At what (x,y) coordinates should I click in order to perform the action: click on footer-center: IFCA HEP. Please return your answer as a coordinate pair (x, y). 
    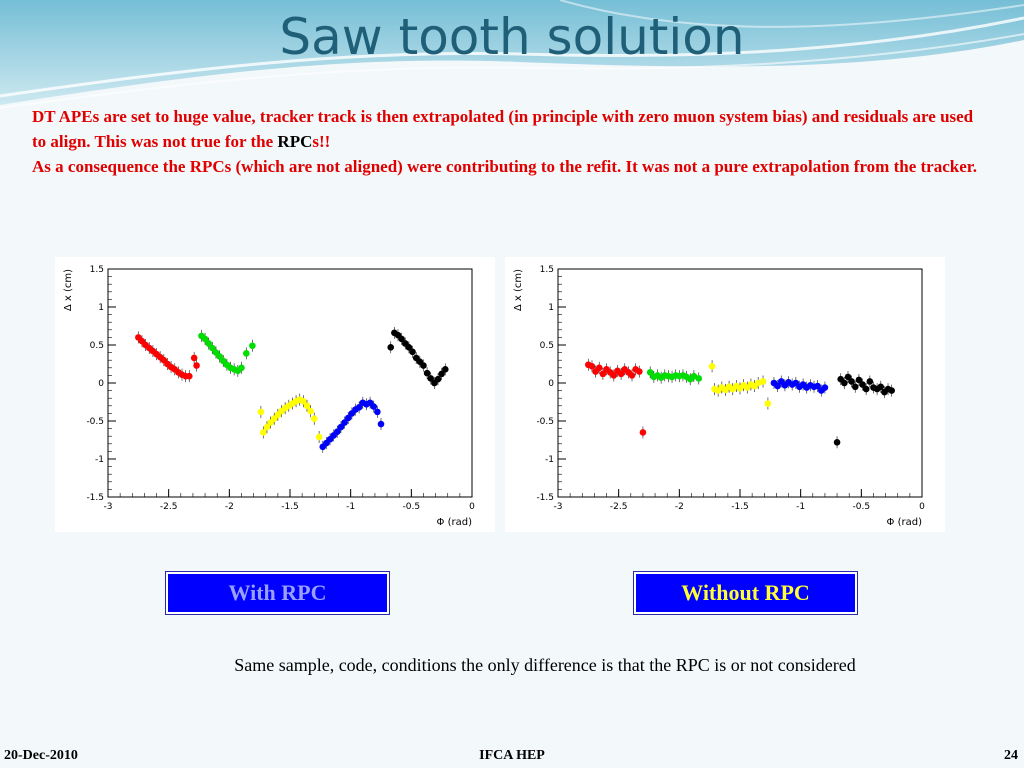
    Looking at the image, I should click on (512, 755).